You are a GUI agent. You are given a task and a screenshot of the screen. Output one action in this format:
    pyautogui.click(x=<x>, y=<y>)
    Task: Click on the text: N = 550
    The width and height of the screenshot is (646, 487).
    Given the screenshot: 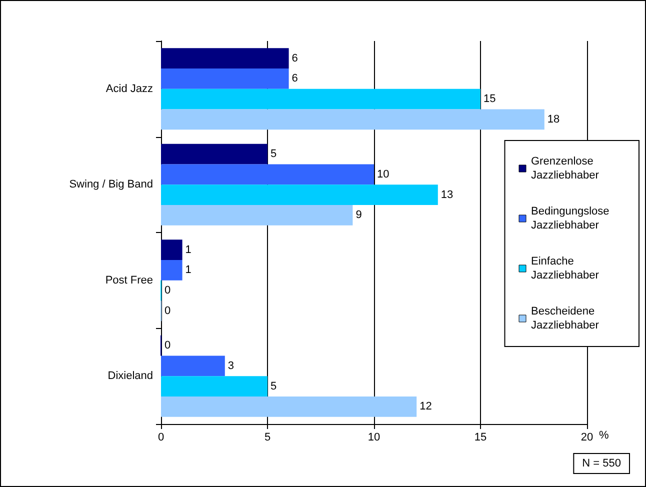 What is the action you would take?
    pyautogui.click(x=602, y=464)
    